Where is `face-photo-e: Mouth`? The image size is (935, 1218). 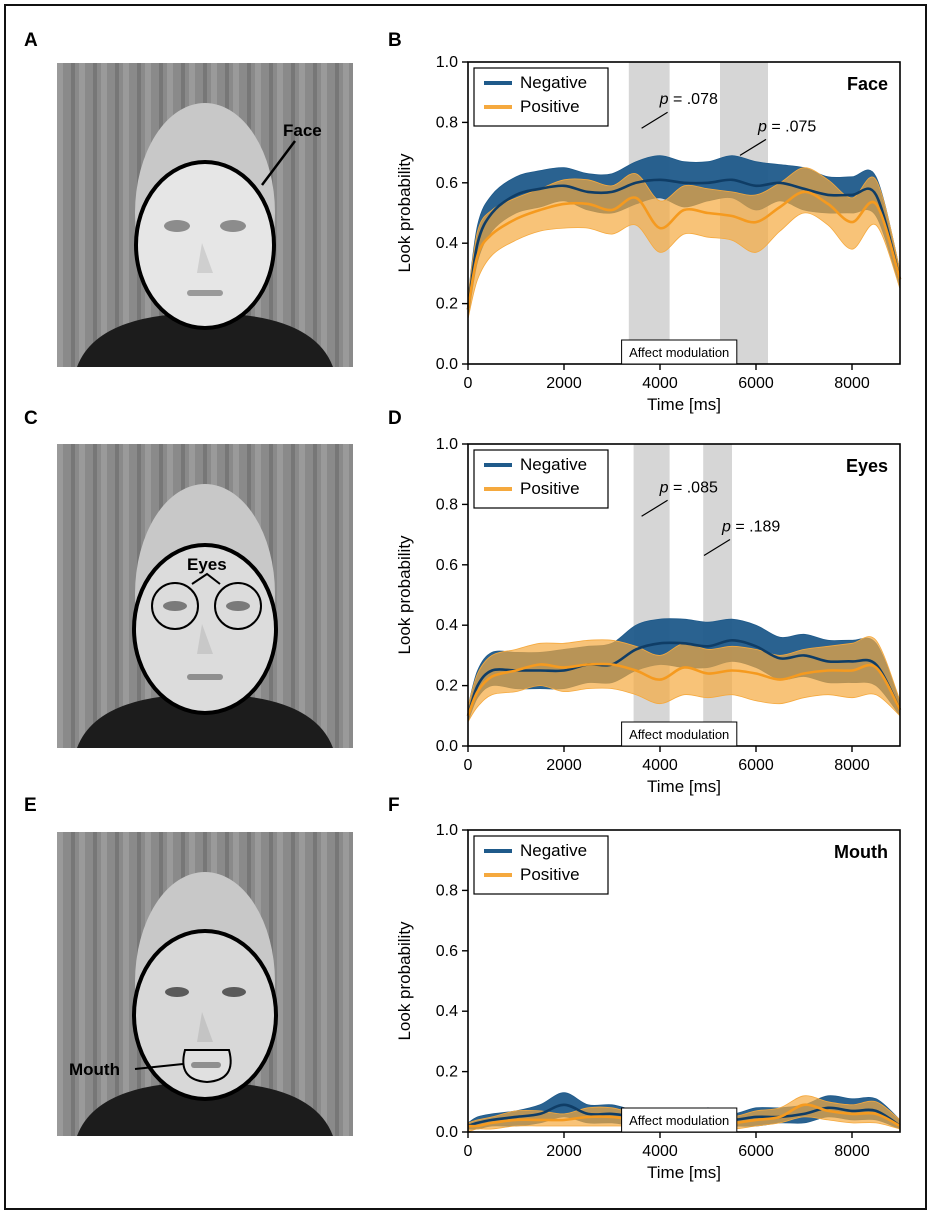
face-photo-e: Mouth is located at coordinates (205, 984).